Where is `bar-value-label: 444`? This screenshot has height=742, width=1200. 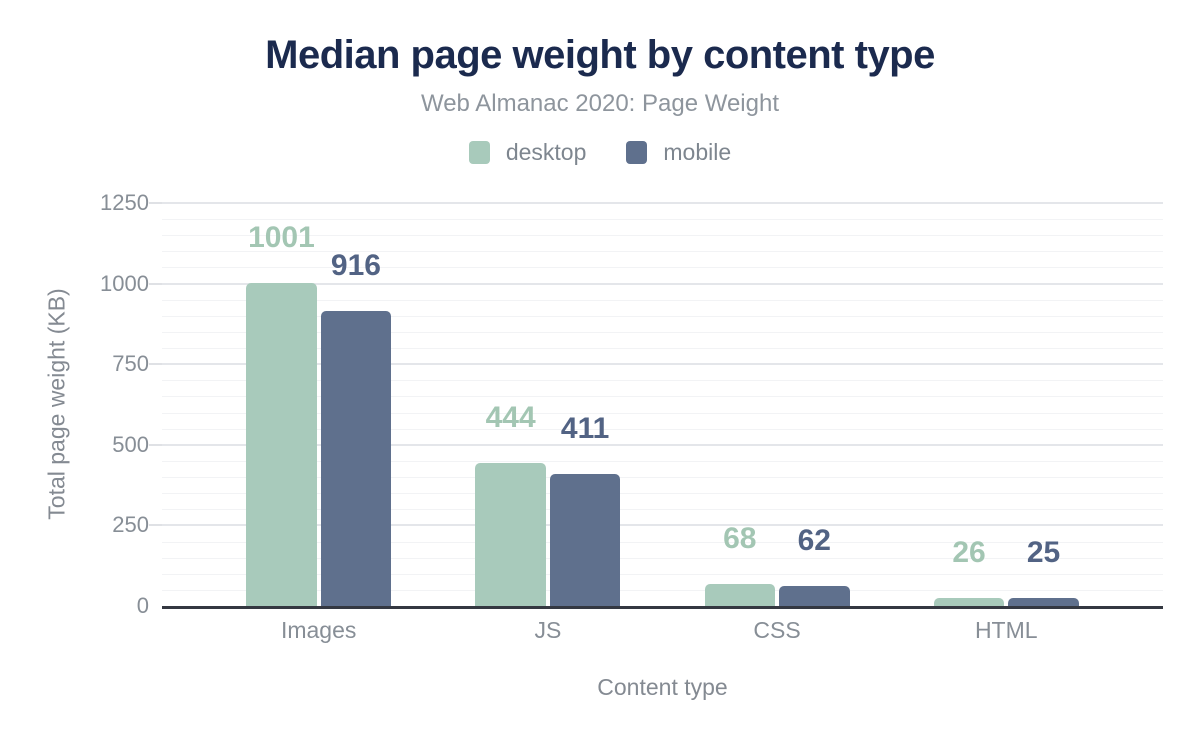
bar-value-label: 444 is located at coordinates (510, 417).